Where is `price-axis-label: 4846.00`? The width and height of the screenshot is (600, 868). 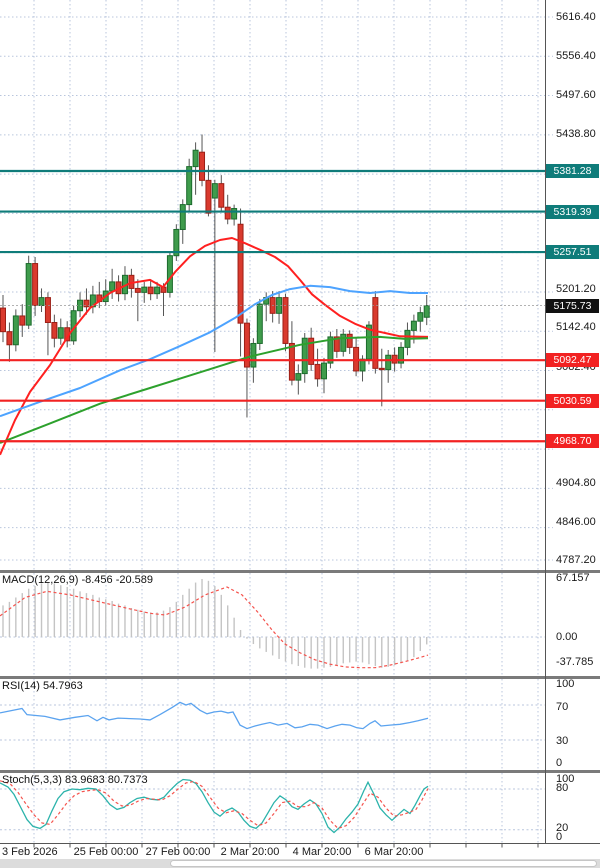 price-axis-label: 4846.00 is located at coordinates (576, 522).